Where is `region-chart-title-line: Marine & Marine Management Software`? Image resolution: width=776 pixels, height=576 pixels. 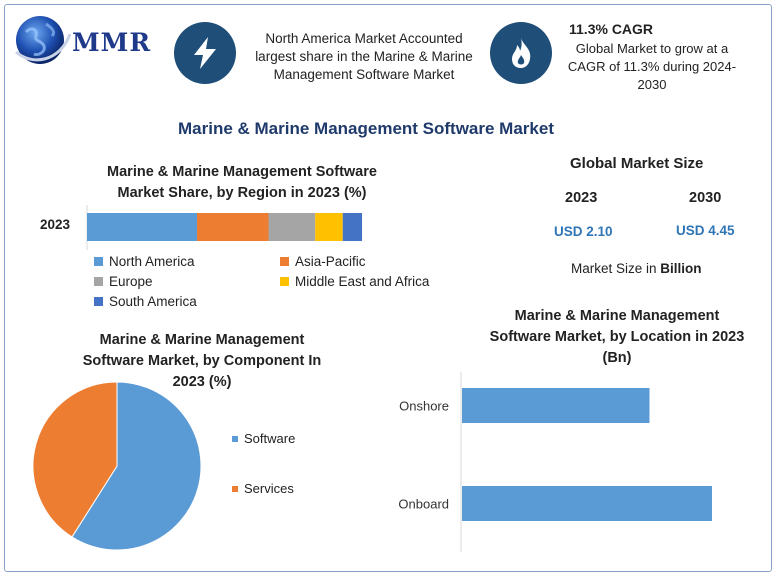 region-chart-title-line: Marine & Marine Management Software is located at coordinates (242, 172).